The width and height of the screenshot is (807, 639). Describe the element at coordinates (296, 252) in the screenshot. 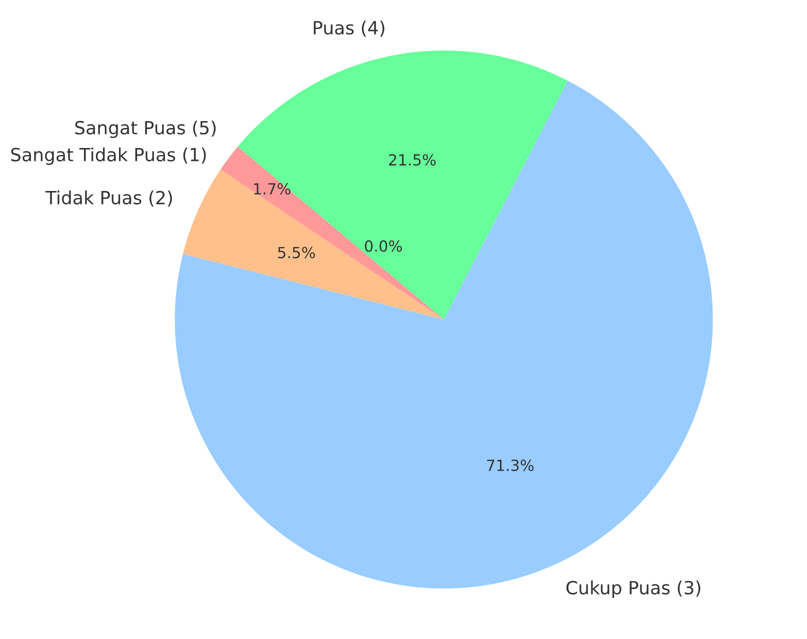

I see `data-label: 5.5%` at that location.